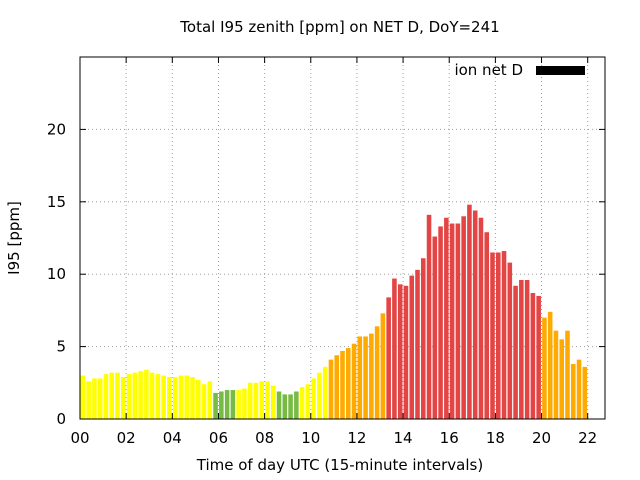 The image size is (640, 480). What do you see at coordinates (61, 419) in the screenshot?
I see `y-tick-label: 0` at bounding box center [61, 419].